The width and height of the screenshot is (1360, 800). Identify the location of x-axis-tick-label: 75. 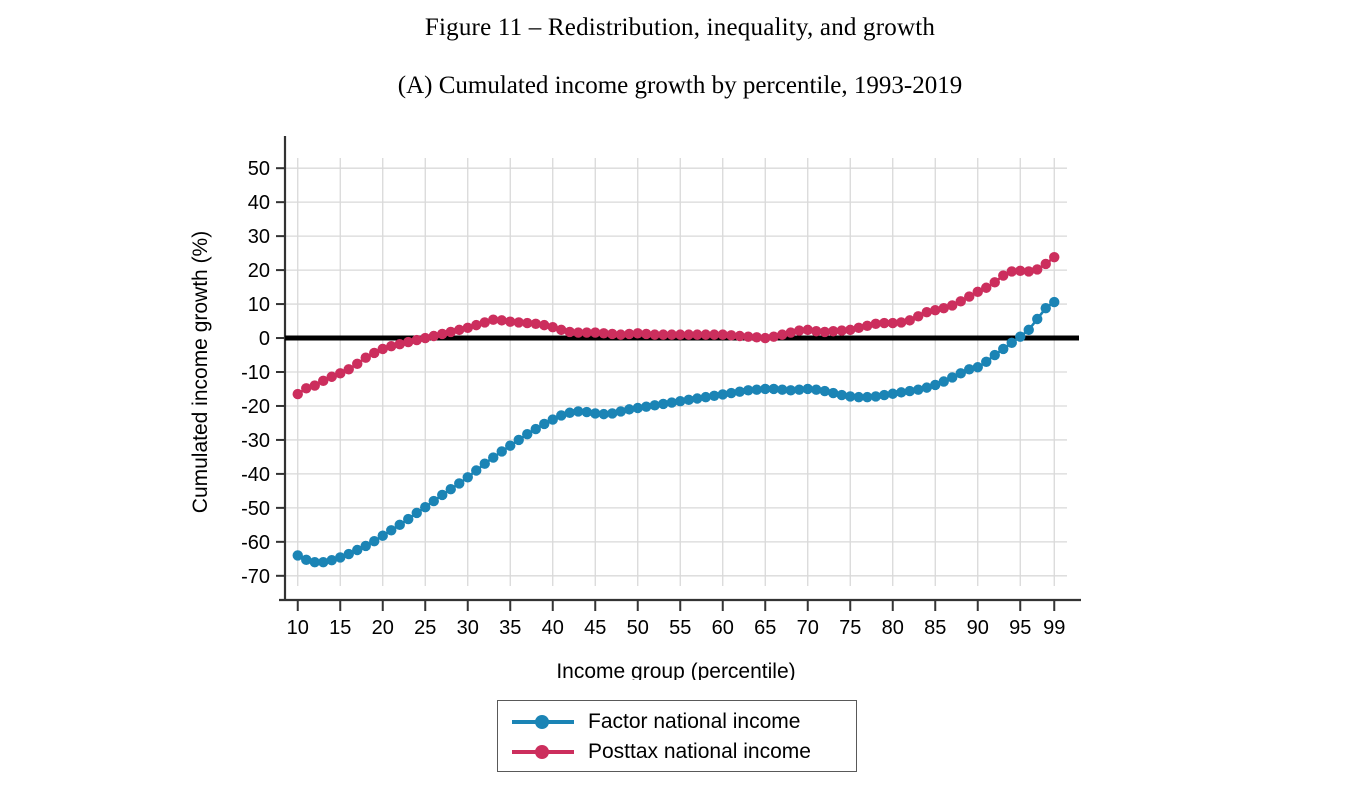
(850, 628).